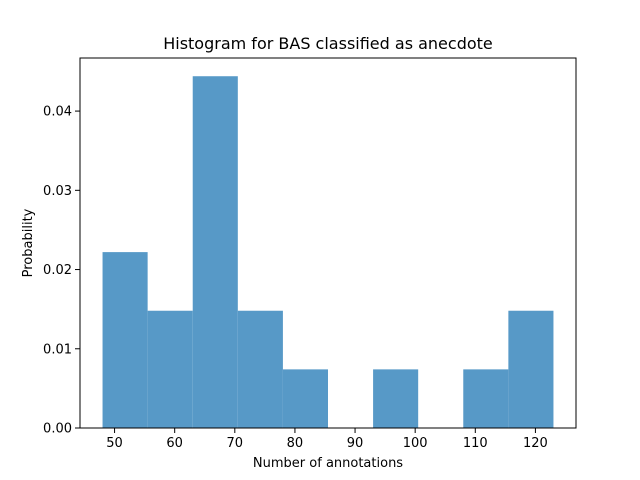  Describe the element at coordinates (328, 43) in the screenshot. I see `chart-title: Histogram for BAS classified as anecdote` at that location.